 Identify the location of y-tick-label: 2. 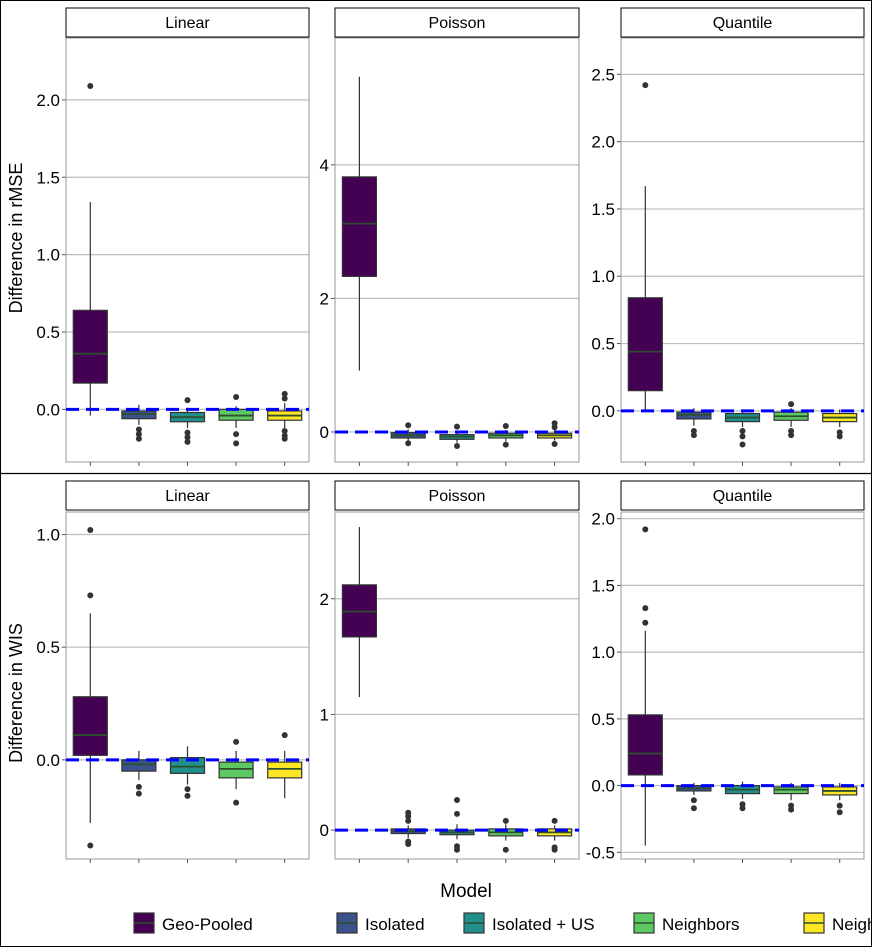
(324, 599).